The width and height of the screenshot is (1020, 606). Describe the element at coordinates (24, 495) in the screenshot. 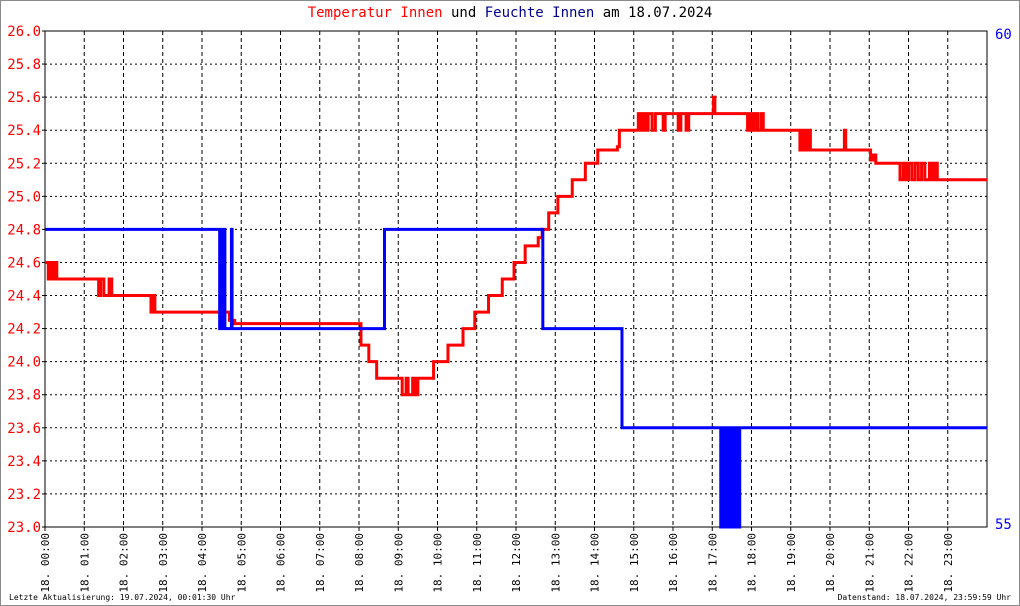

I see `y-left-tick-label: 23.2` at that location.